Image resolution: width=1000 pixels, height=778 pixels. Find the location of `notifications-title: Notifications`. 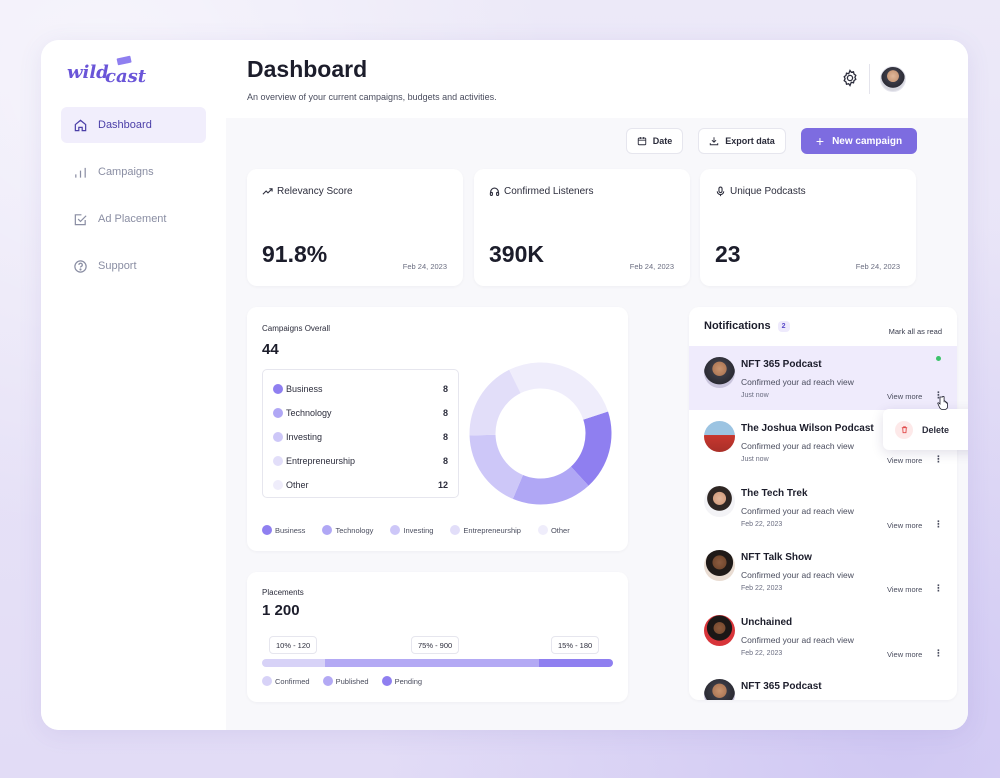

notifications-title: Notifications is located at coordinates (737, 326).